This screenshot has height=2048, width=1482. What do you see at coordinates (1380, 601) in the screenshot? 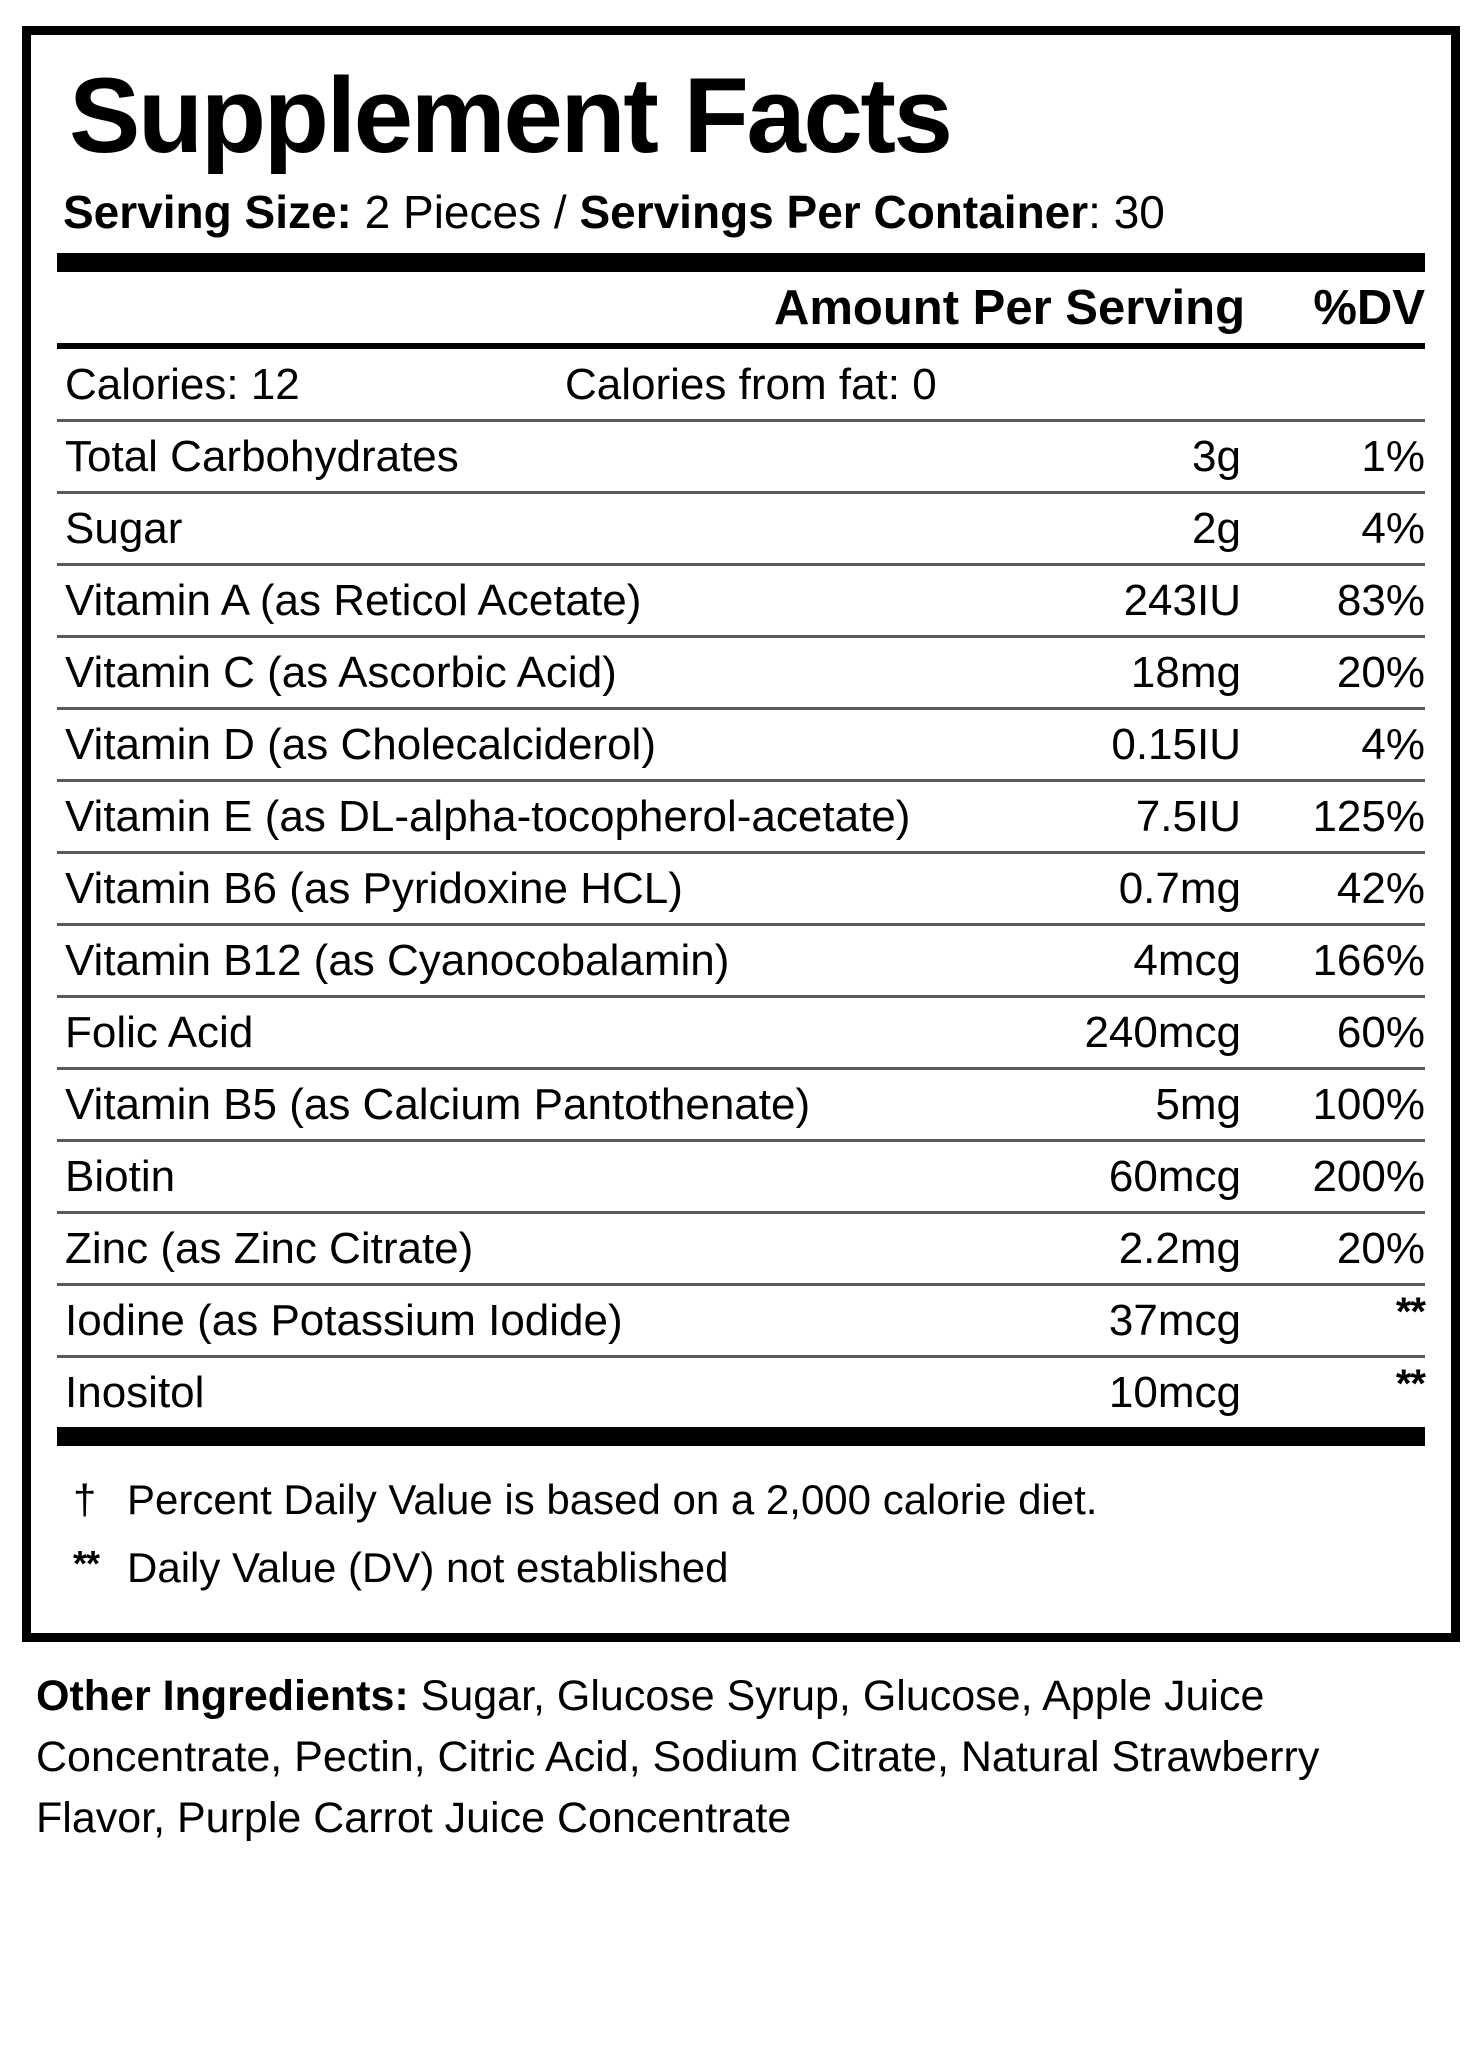
I see `nutrient-percent-dv: 83%` at bounding box center [1380, 601].